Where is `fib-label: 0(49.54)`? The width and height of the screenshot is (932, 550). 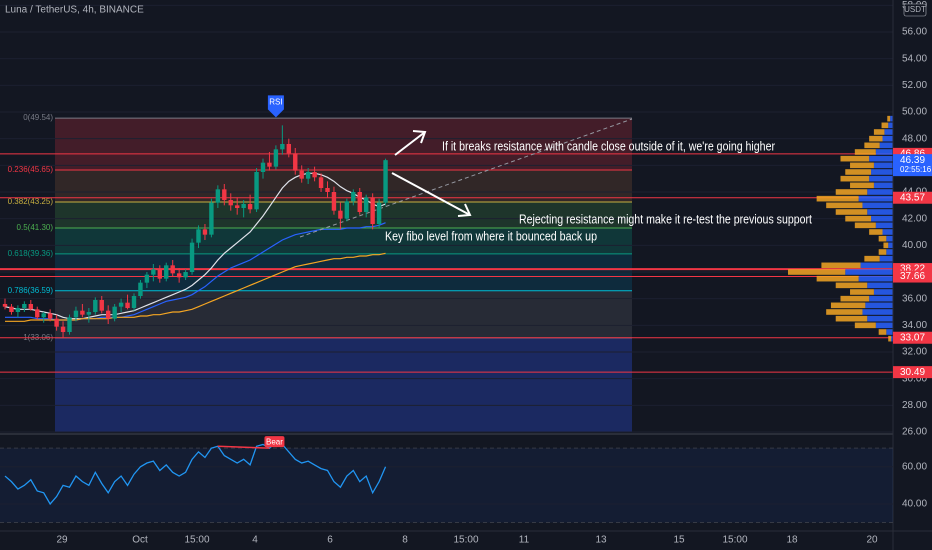 fib-label: 0(49.54) is located at coordinates (38, 117).